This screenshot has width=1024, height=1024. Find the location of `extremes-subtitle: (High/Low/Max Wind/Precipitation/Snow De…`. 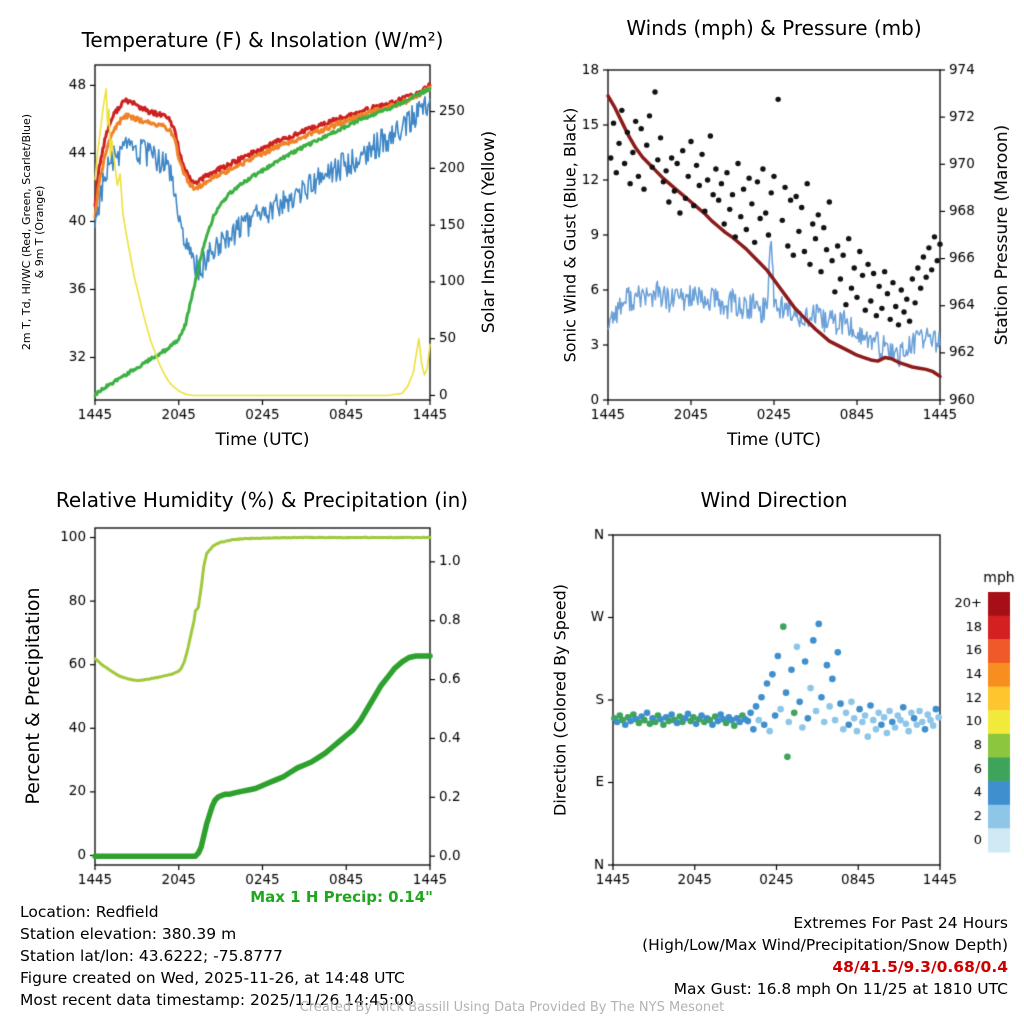

extremes-subtitle: (High/Low/Max Wind/Precipitation/Snow De… is located at coordinates (825, 945).